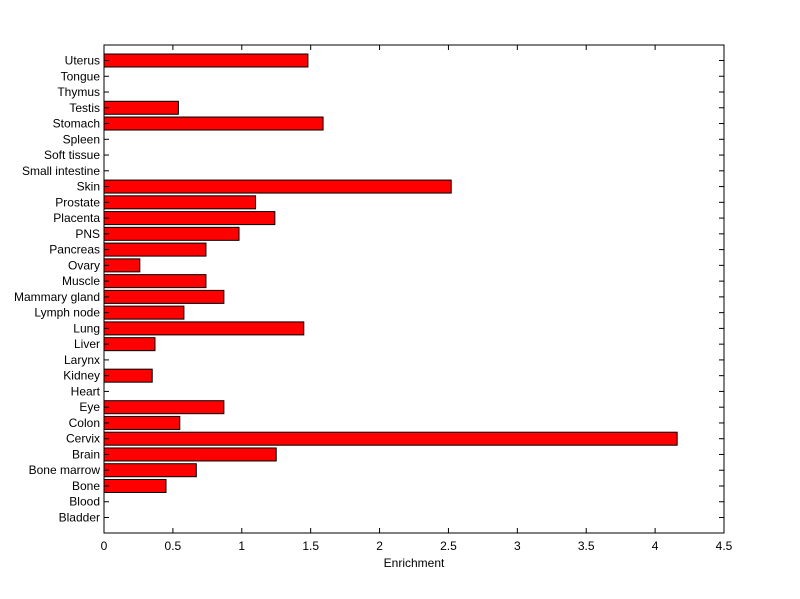  Describe the element at coordinates (76, 124) in the screenshot. I see `y-tick-label: Stomach` at that location.